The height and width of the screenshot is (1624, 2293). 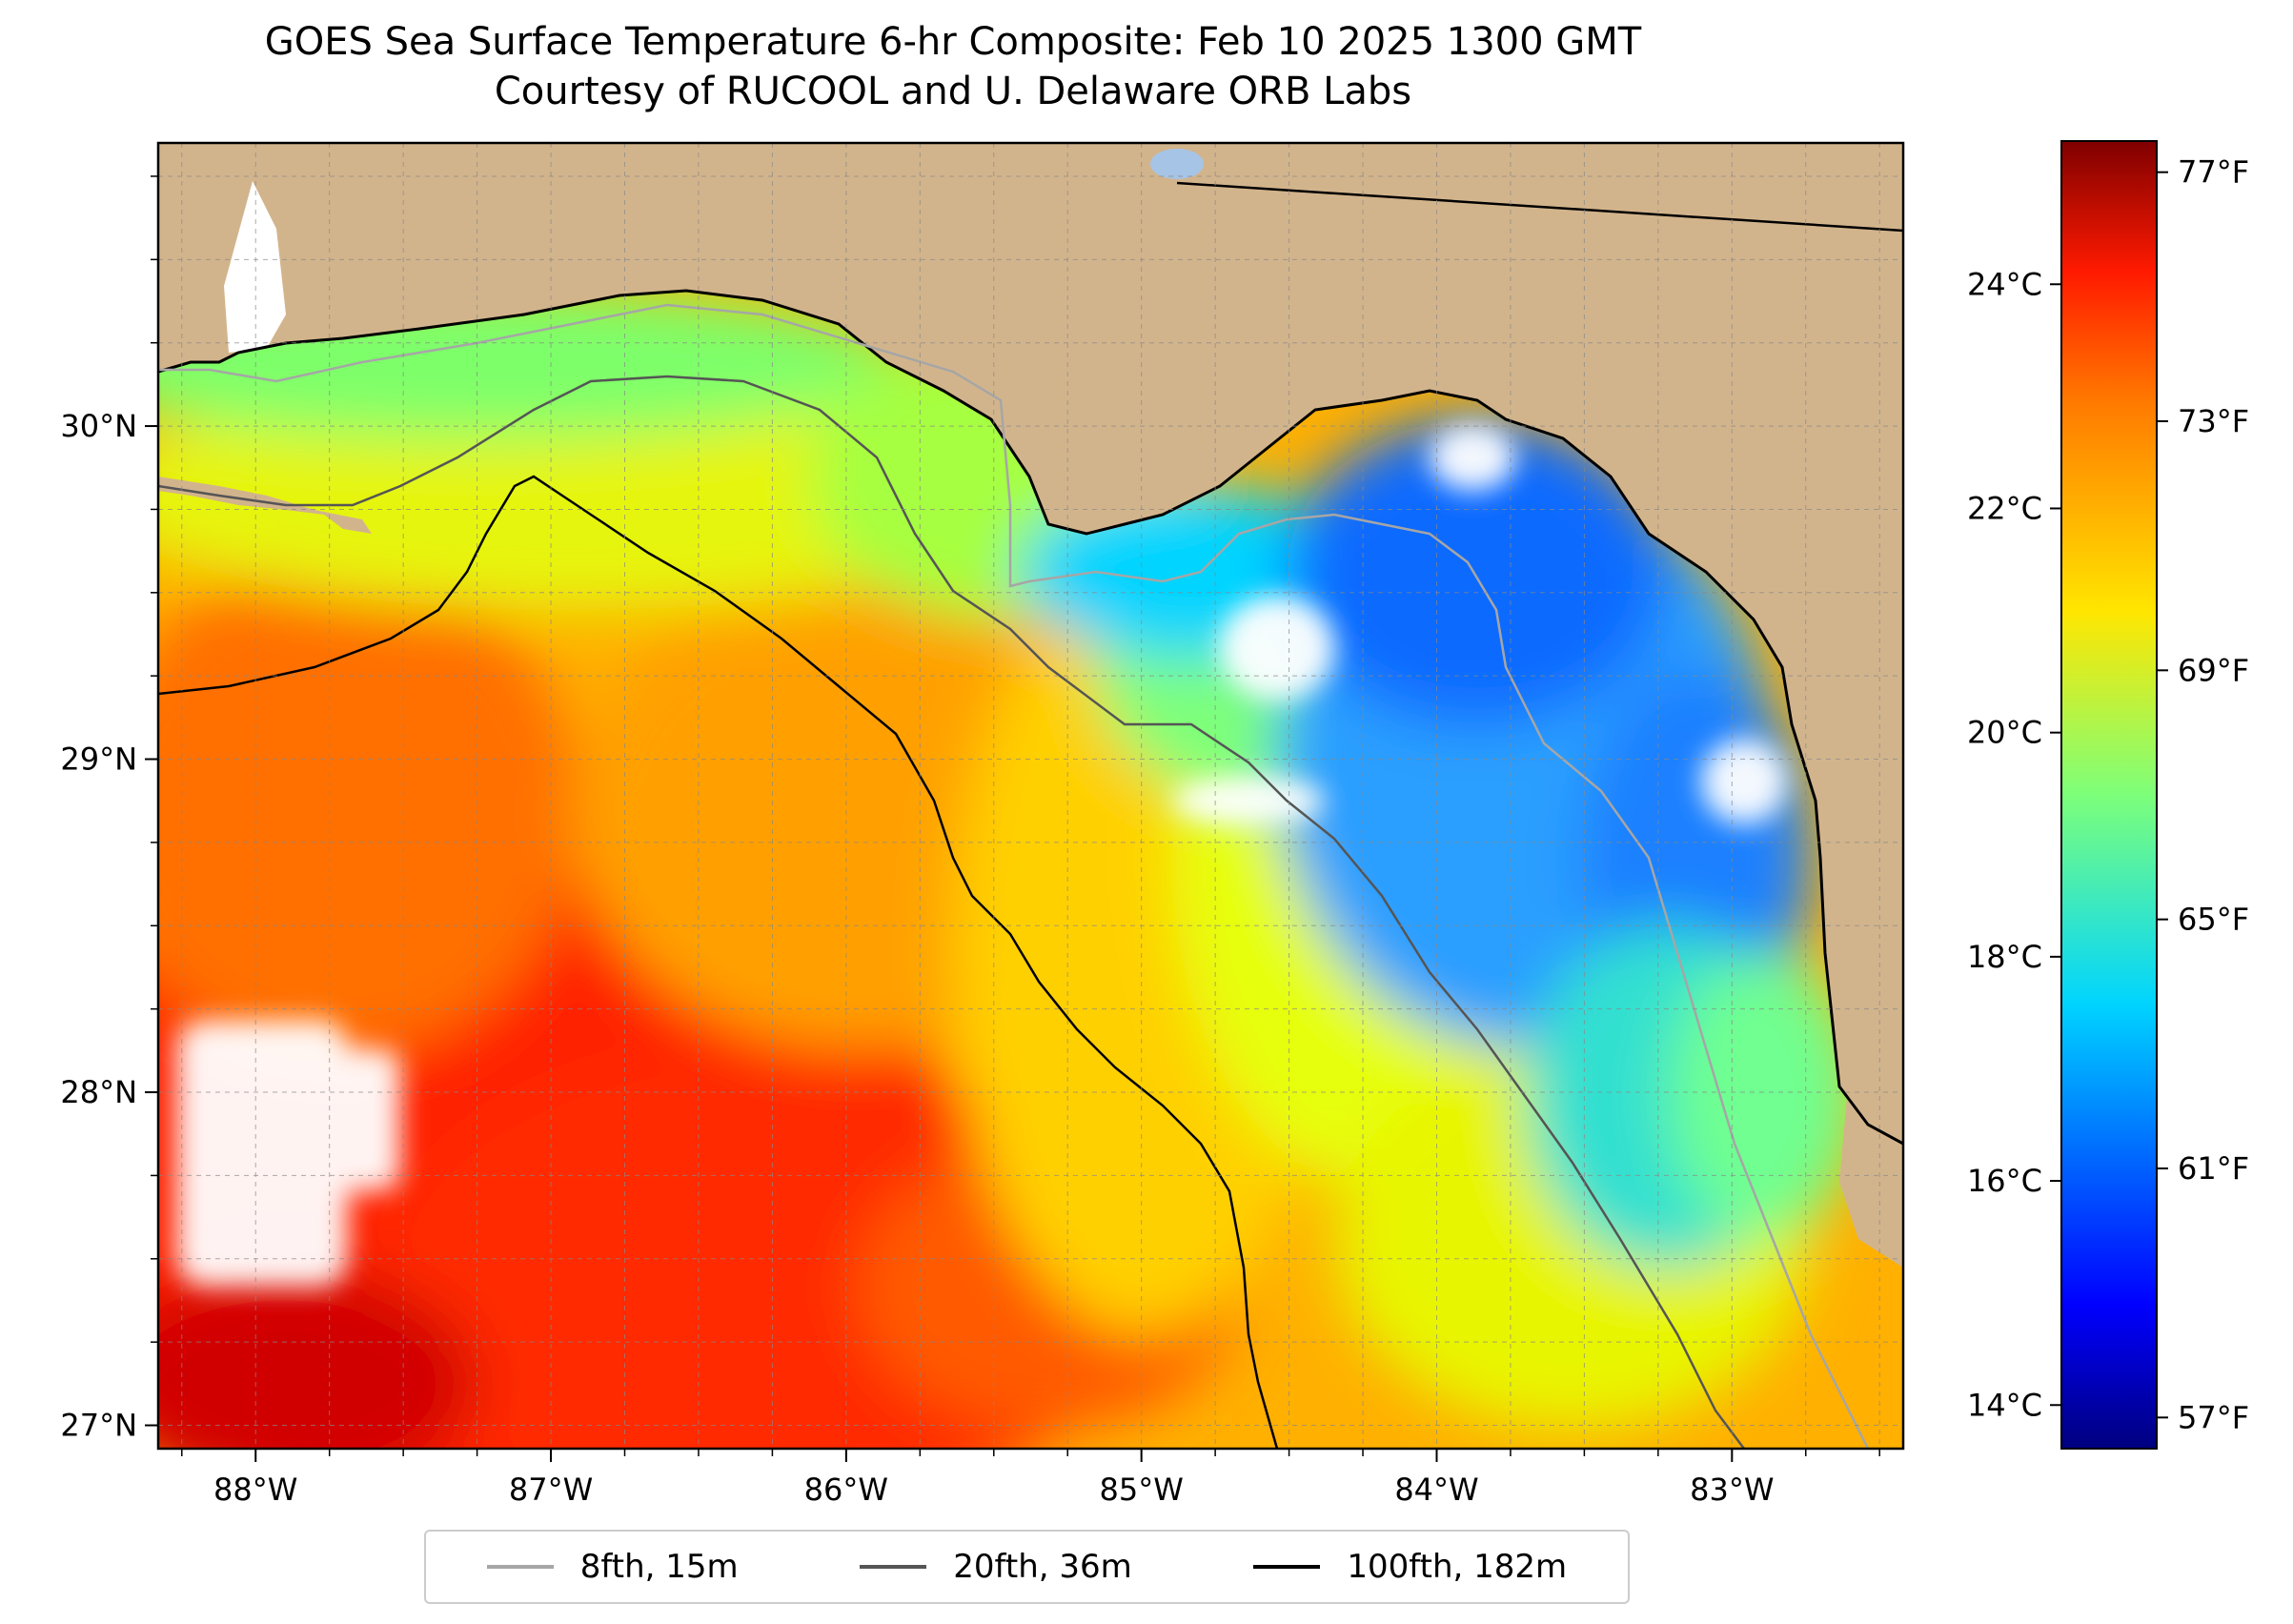 What do you see at coordinates (846, 1490) in the screenshot?
I see `lon-tick-label: 86°W` at bounding box center [846, 1490].